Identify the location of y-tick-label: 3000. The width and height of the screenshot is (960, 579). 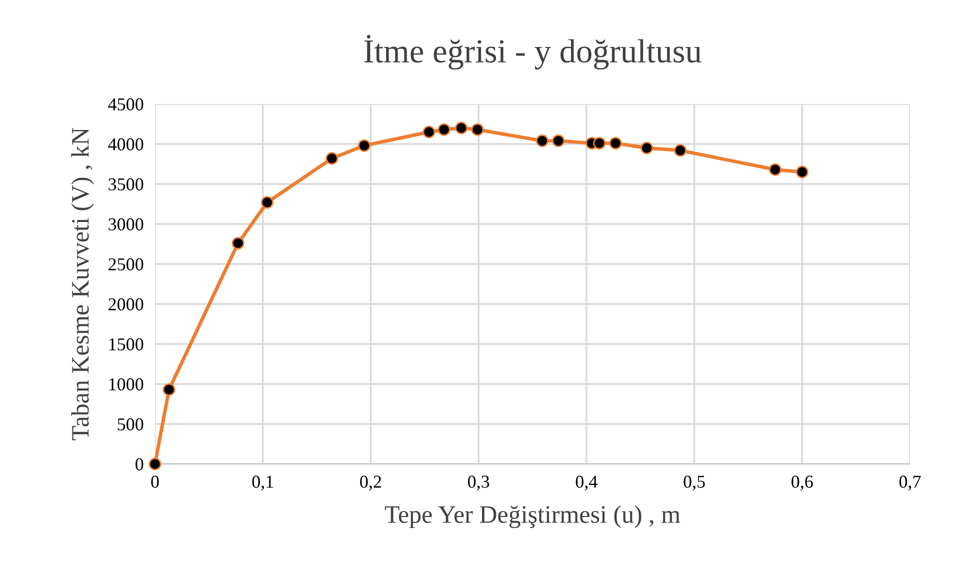
(126, 224).